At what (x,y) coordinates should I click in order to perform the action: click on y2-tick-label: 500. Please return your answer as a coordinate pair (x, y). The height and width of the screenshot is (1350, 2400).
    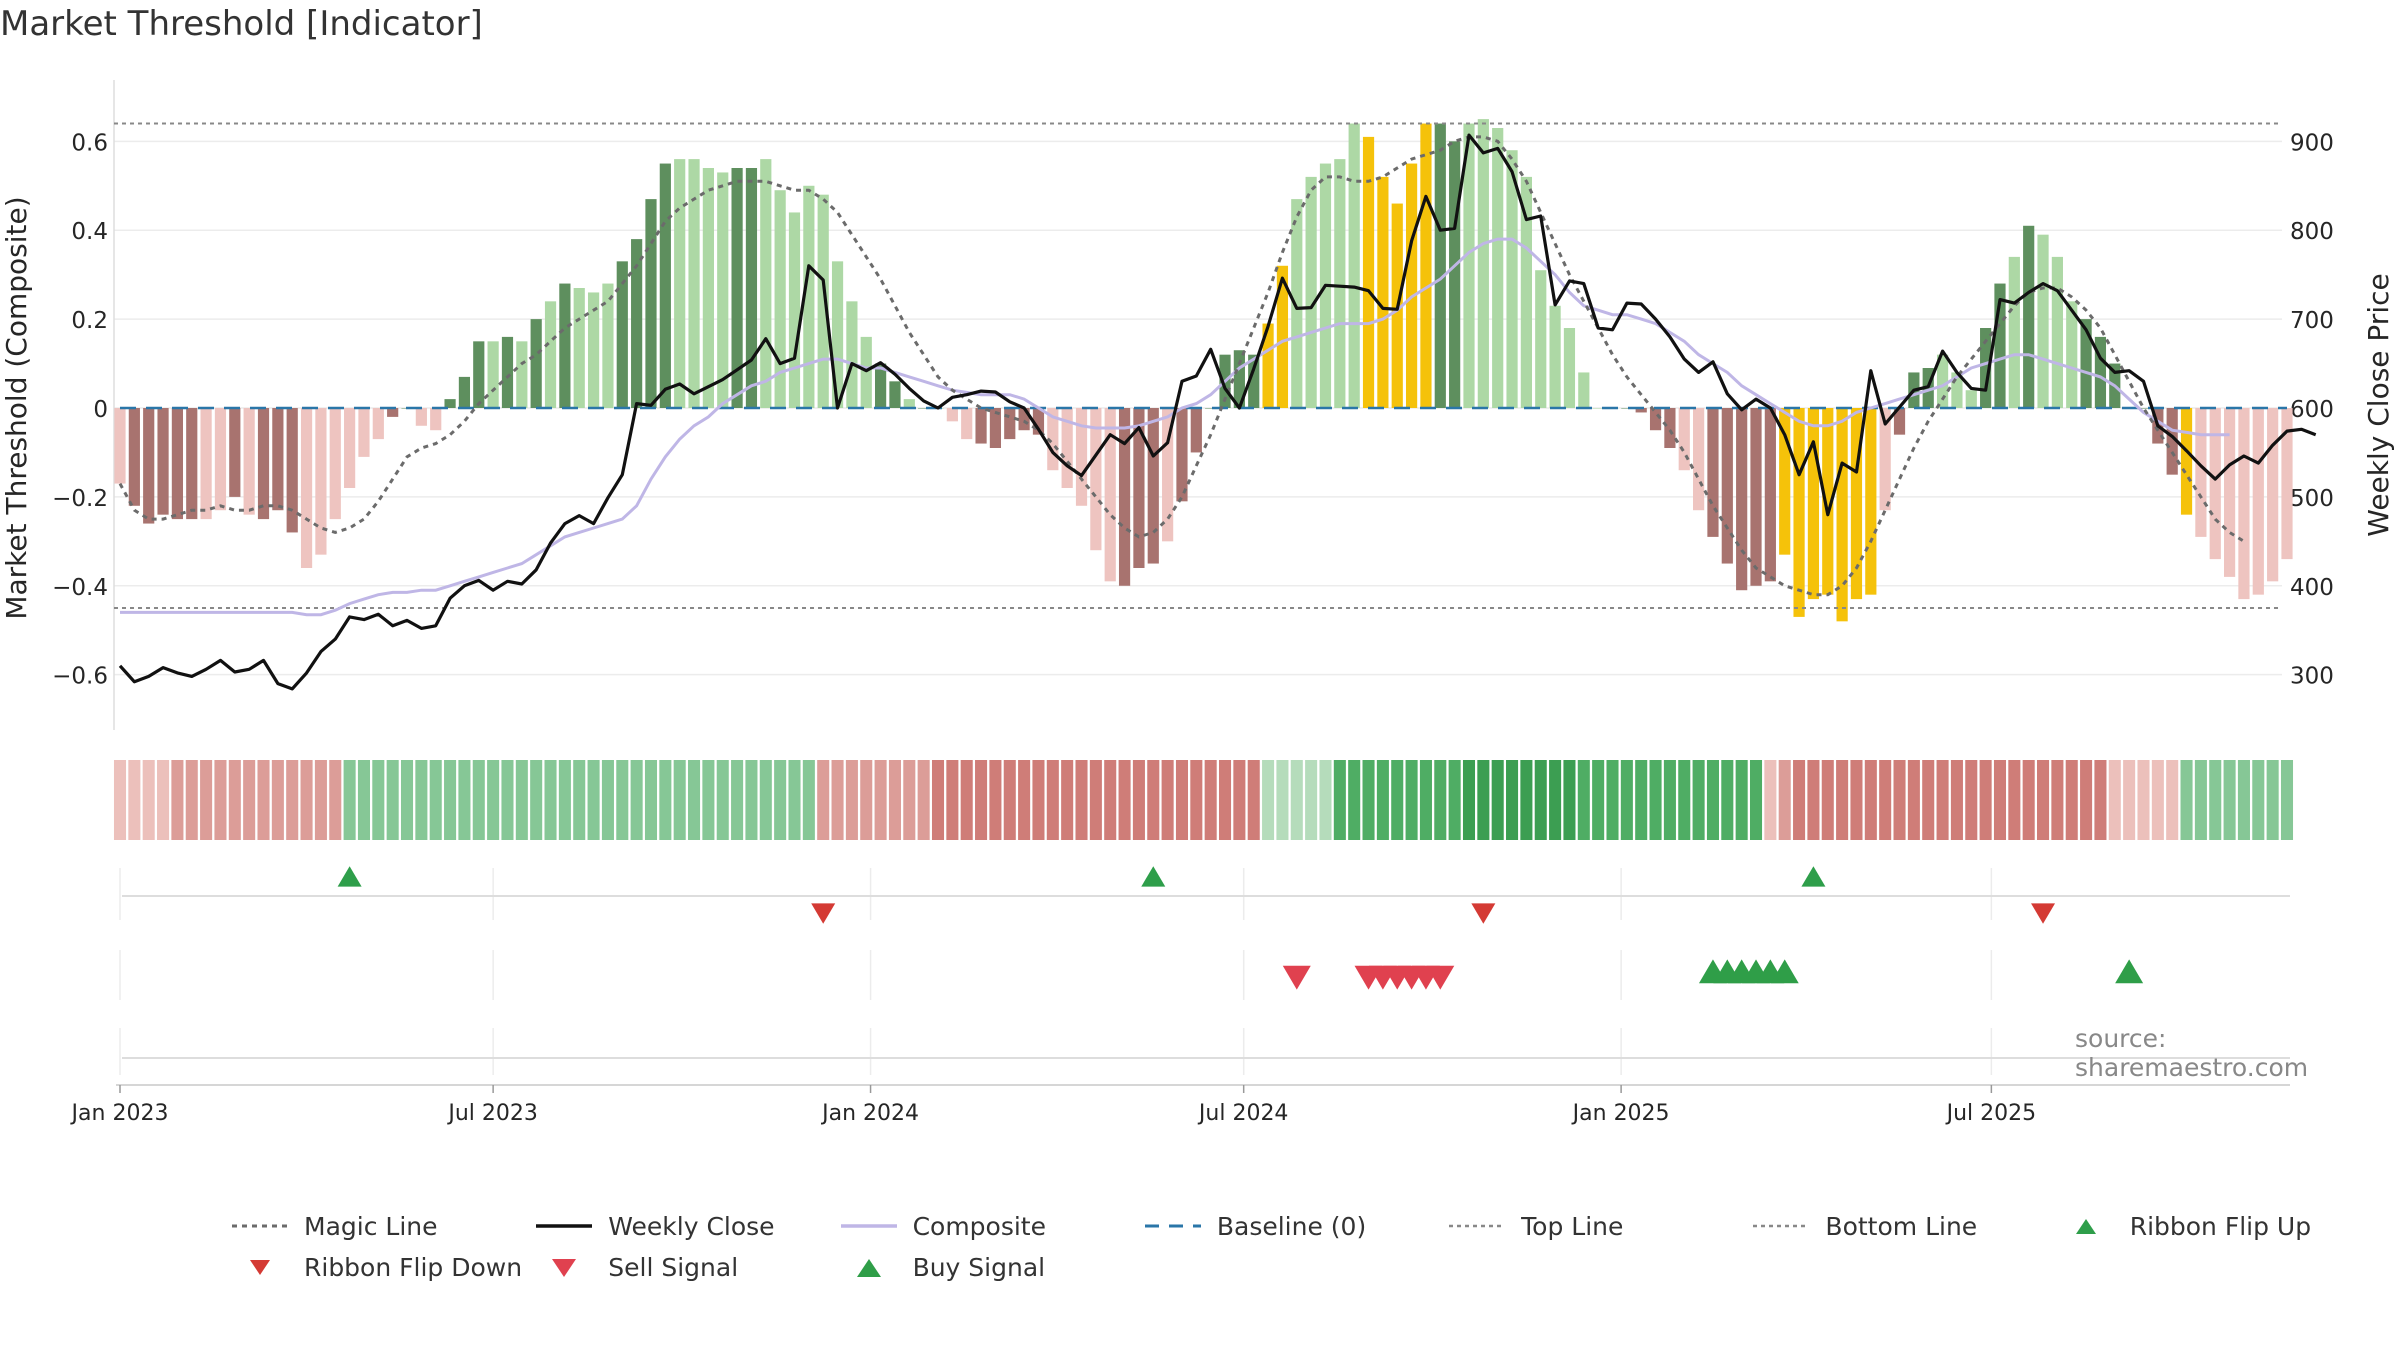
    Looking at the image, I should click on (2312, 499).